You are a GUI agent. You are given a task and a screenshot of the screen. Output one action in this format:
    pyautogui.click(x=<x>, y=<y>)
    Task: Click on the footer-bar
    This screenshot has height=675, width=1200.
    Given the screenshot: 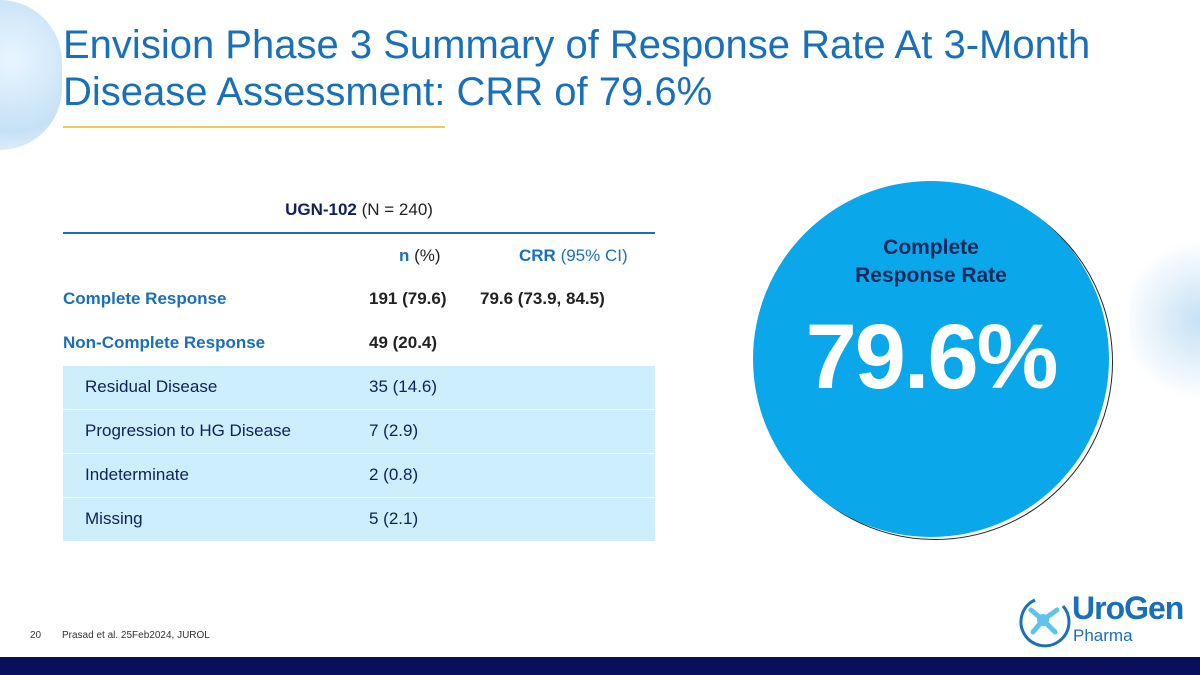 What is the action you would take?
    pyautogui.click(x=600, y=666)
    